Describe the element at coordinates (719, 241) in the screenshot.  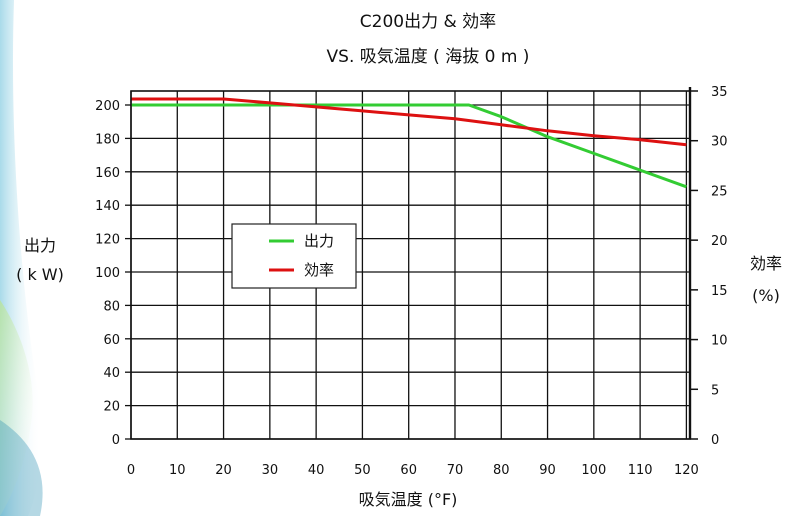
I see `y-right-tick-label: 20` at that location.